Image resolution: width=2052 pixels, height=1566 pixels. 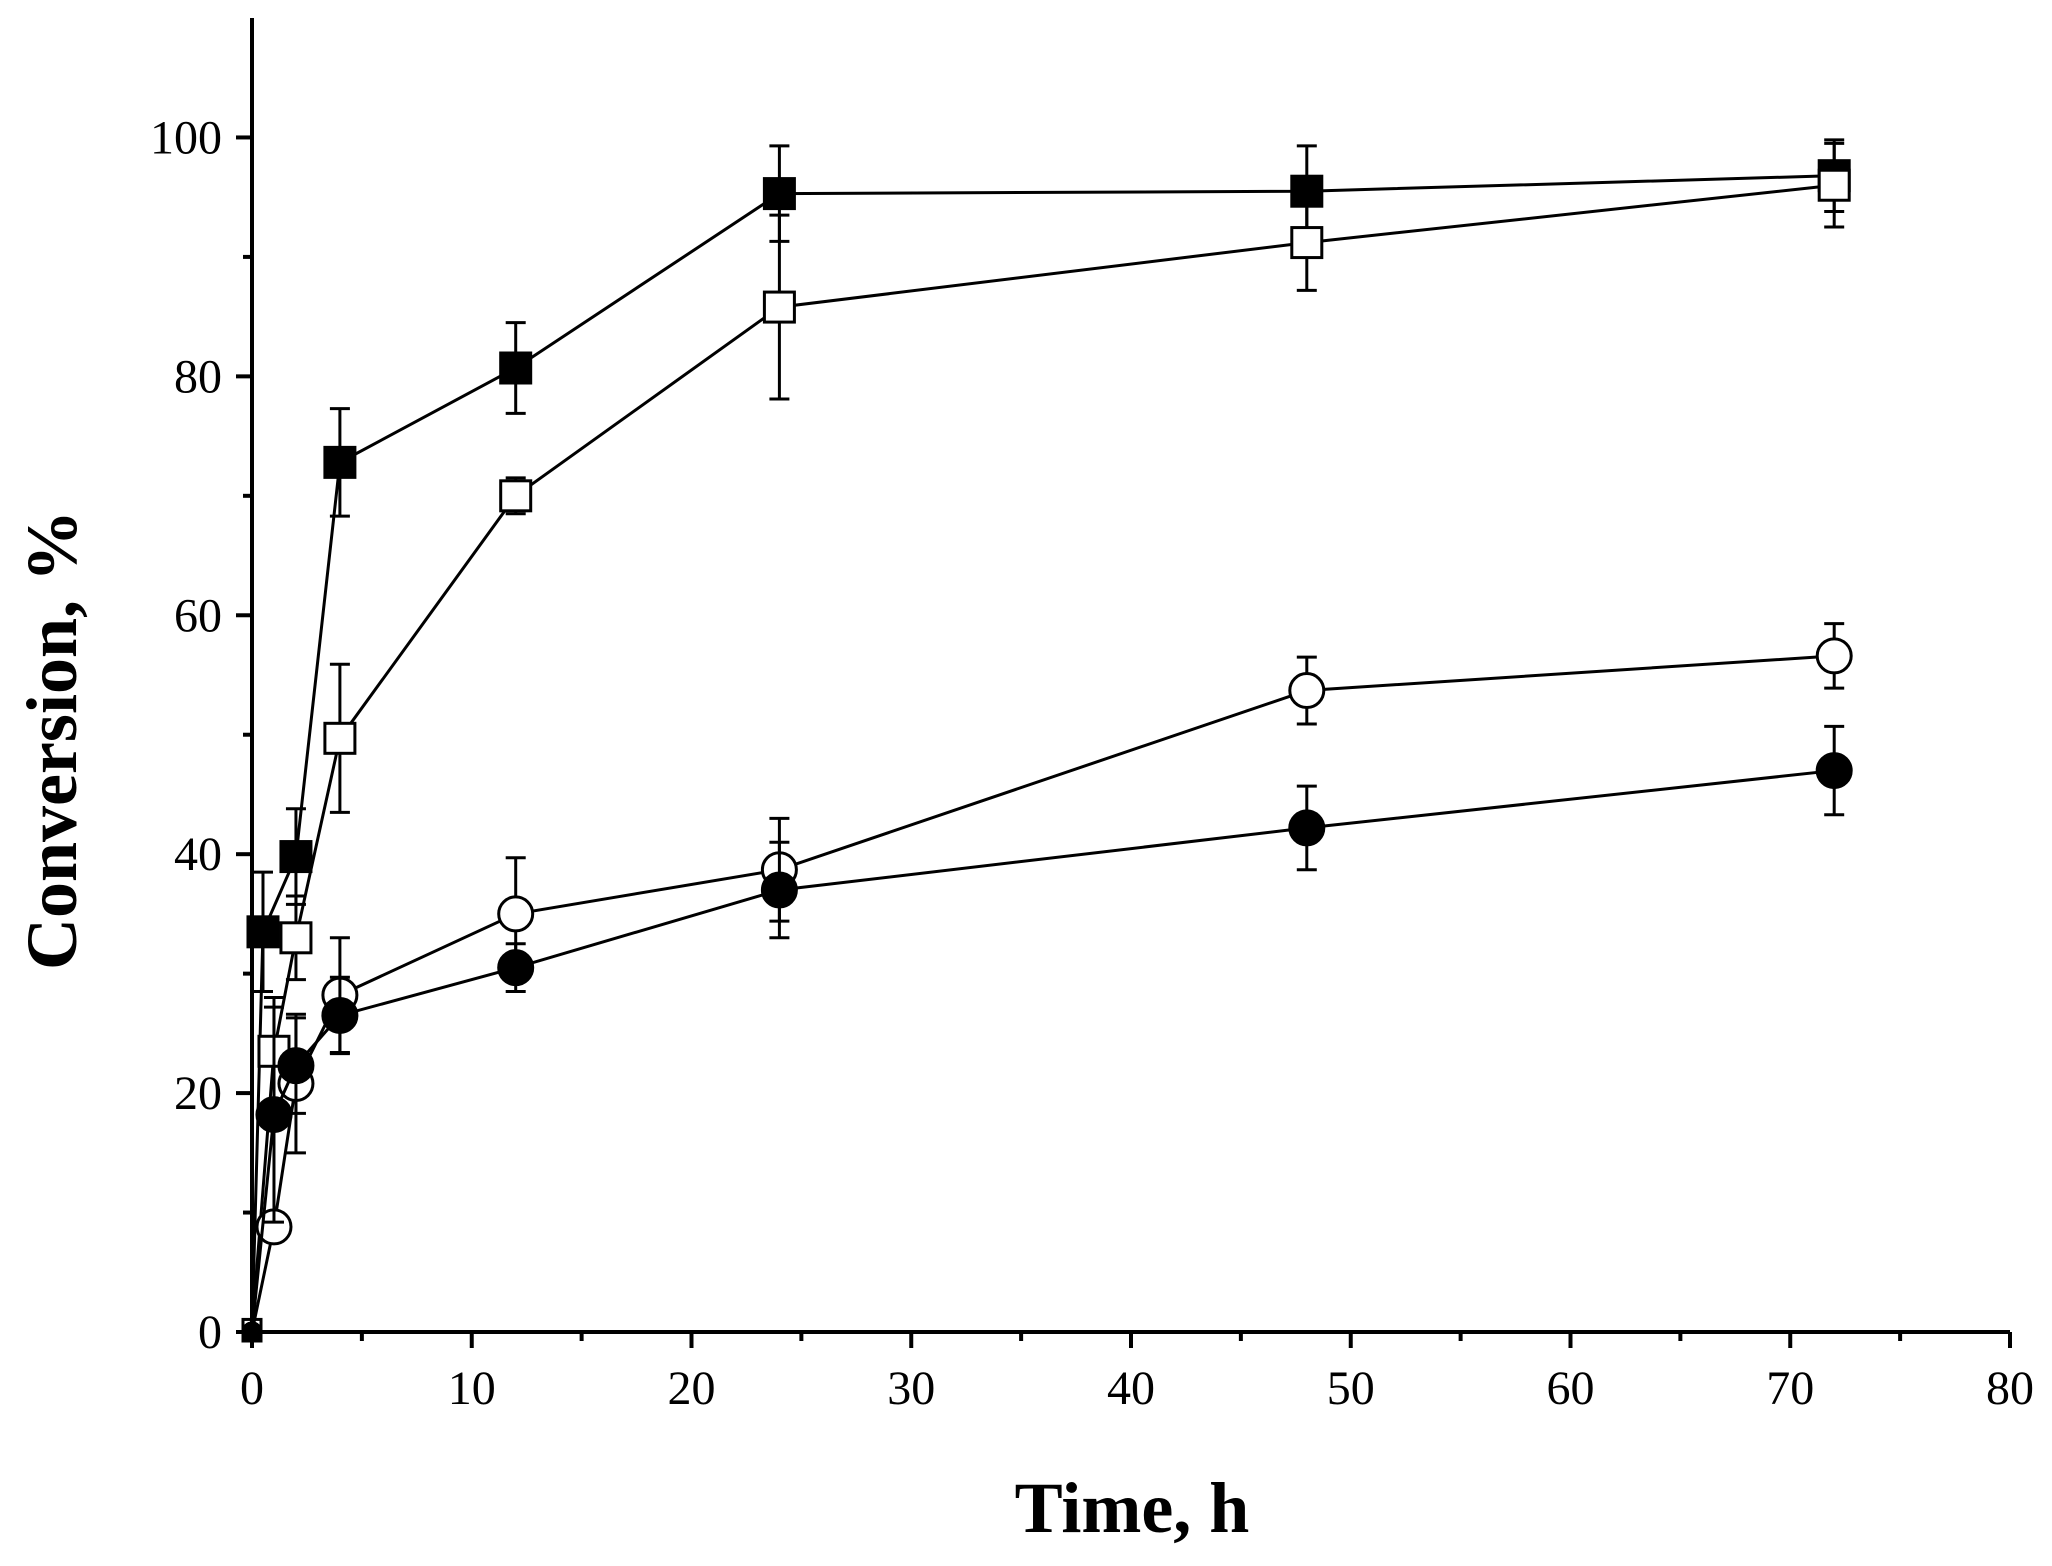 What do you see at coordinates (2010, 1388) in the screenshot?
I see `x-tick-label: 80` at bounding box center [2010, 1388].